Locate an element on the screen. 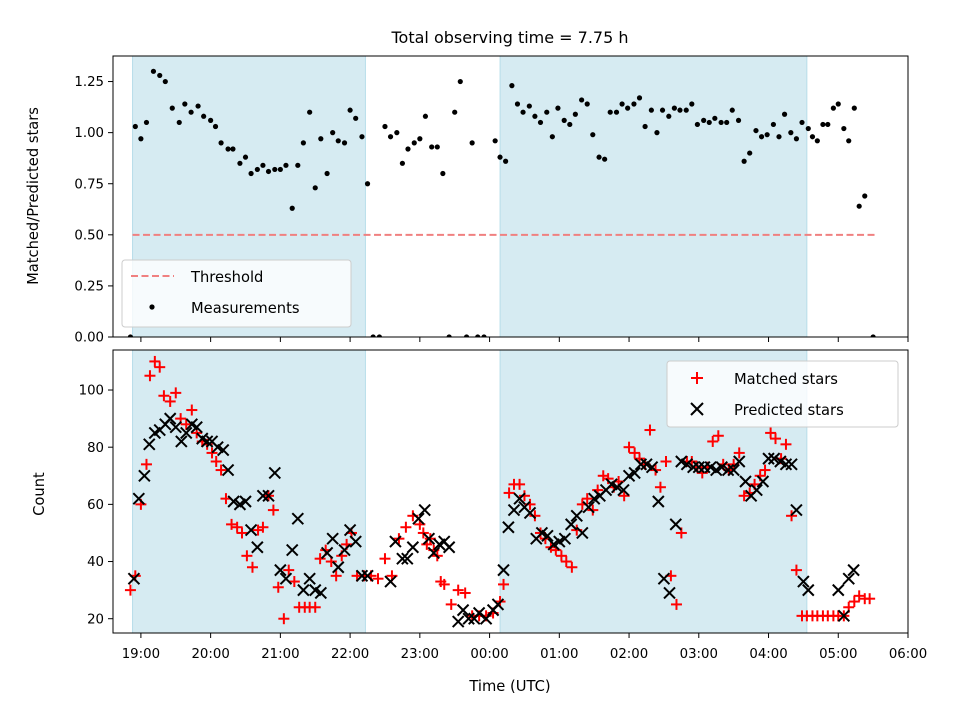  chart-title: Total observing time = 7.75 h is located at coordinates (509, 37).